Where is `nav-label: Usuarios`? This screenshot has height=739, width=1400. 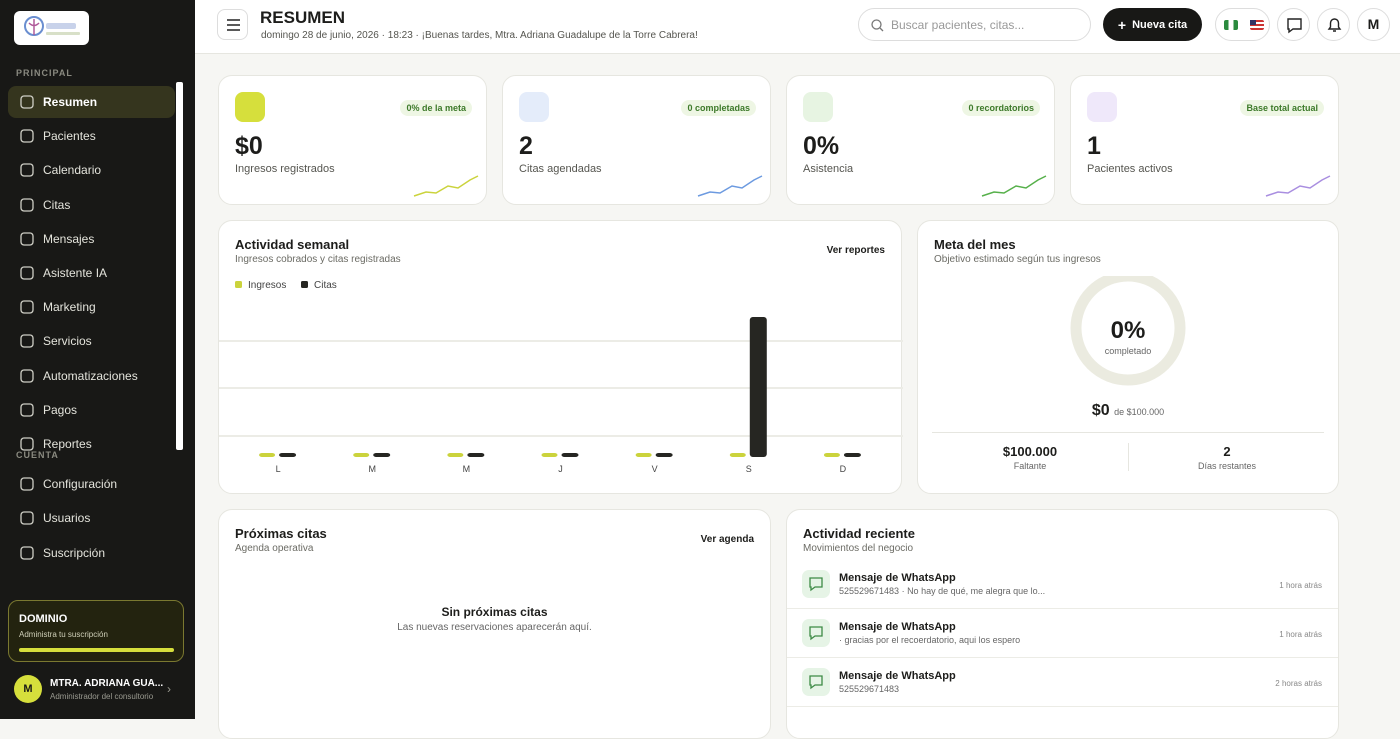 nav-label: Usuarios is located at coordinates (67, 518).